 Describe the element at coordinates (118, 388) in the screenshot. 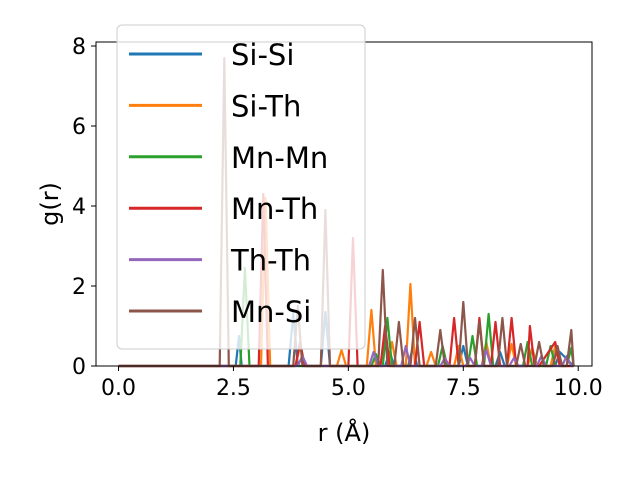

I see `x-tick-label: 0.0` at that location.